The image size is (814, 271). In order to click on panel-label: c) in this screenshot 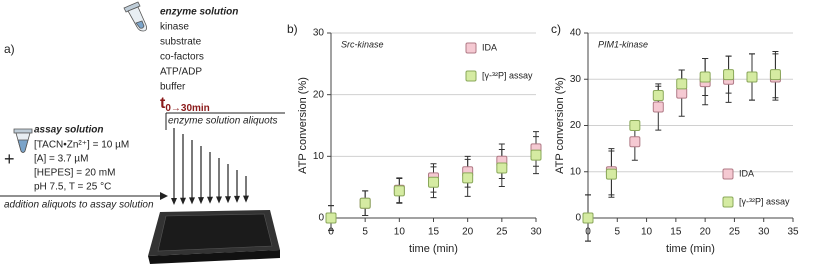, I will do `click(556, 29)`.